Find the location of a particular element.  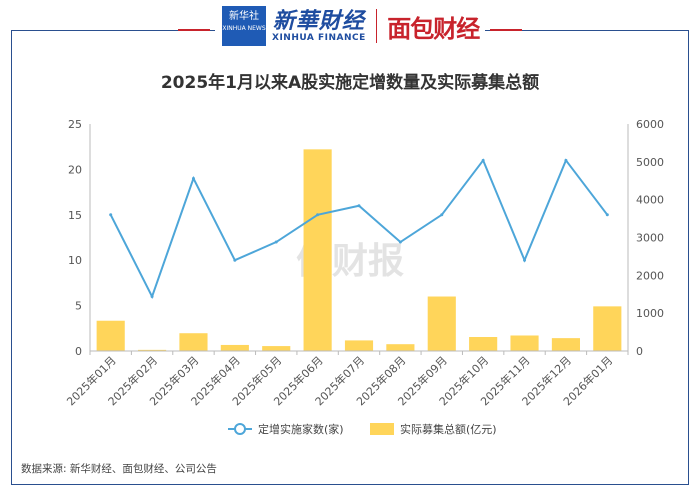

header-divider is located at coordinates (376, 26).